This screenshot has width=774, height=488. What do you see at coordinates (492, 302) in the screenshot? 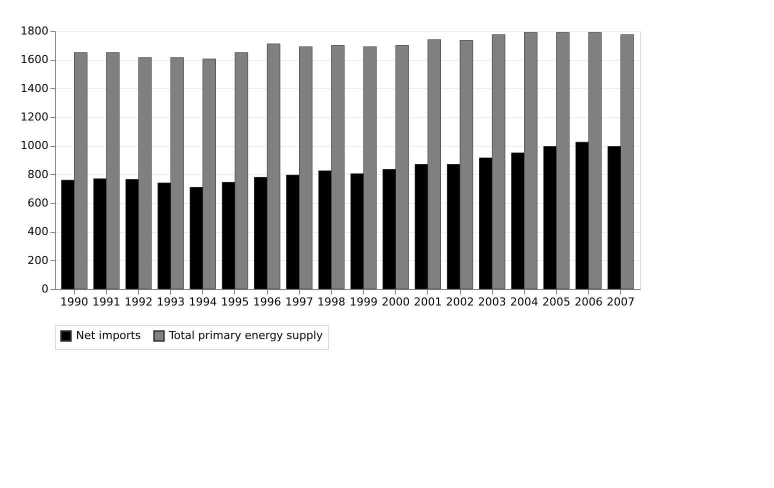
I see `x-tick-label: 2003` at bounding box center [492, 302].